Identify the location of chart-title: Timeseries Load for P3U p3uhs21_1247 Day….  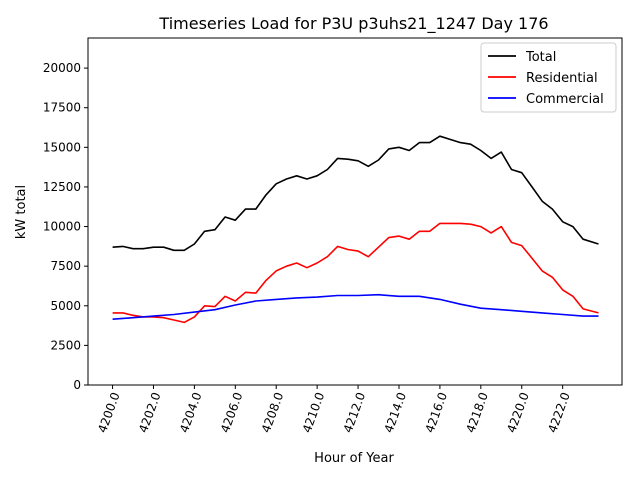
(353, 24).